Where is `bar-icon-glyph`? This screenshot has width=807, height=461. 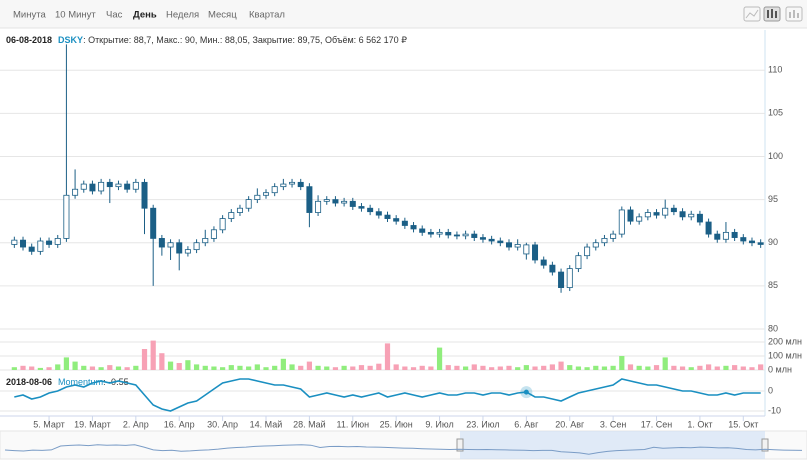 bar-icon-glyph is located at coordinates (794, 14).